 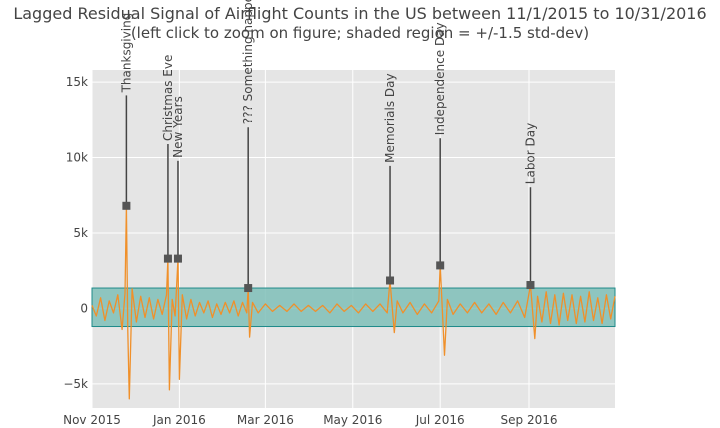 What do you see at coordinates (440, 78) in the screenshot?
I see `annotation-label: Independence Day` at bounding box center [440, 78].